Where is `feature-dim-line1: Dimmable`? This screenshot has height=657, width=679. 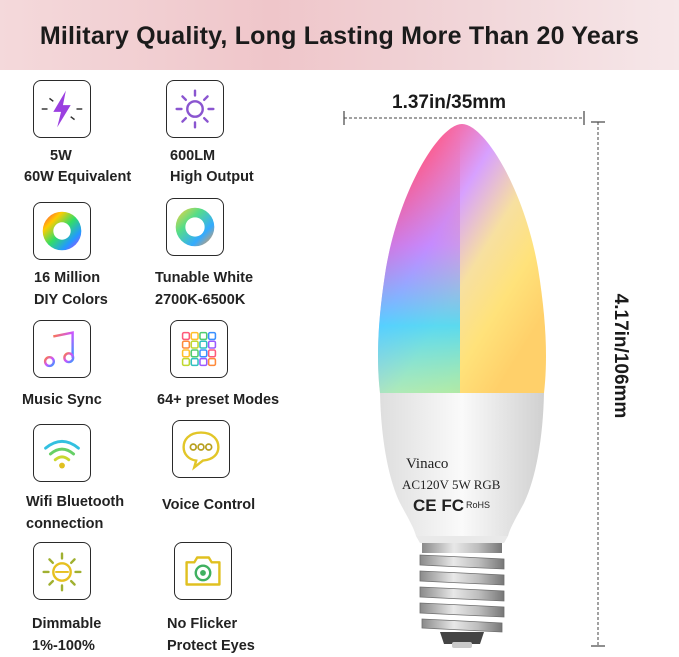 feature-dim-line1: Dimmable is located at coordinates (67, 624).